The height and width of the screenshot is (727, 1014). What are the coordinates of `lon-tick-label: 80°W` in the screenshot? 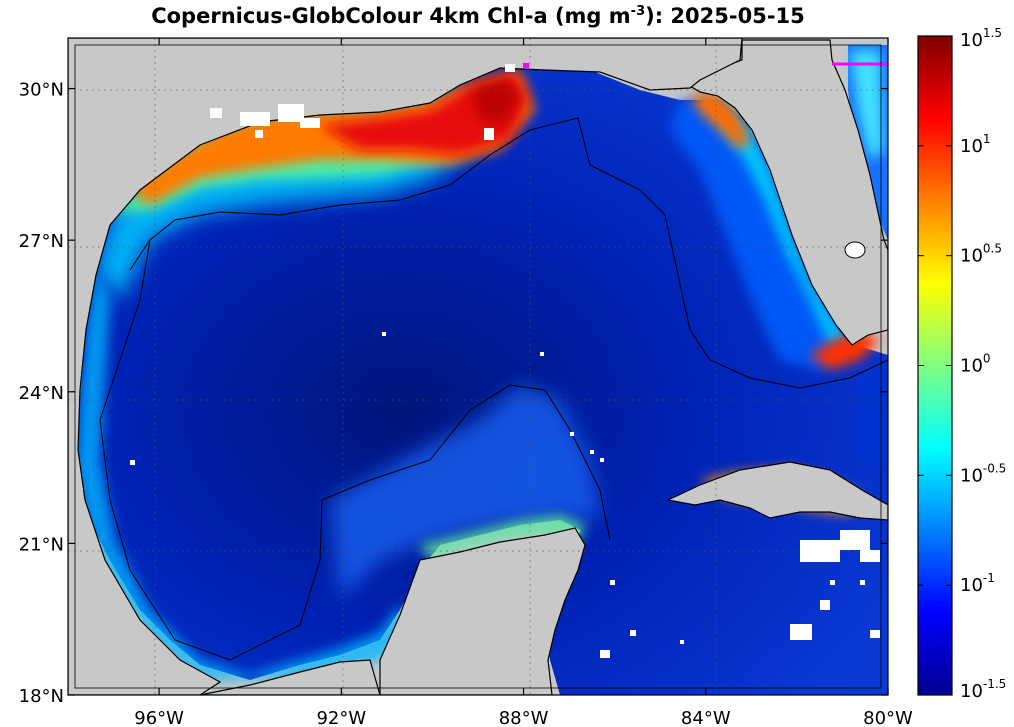 It's located at (888, 717).